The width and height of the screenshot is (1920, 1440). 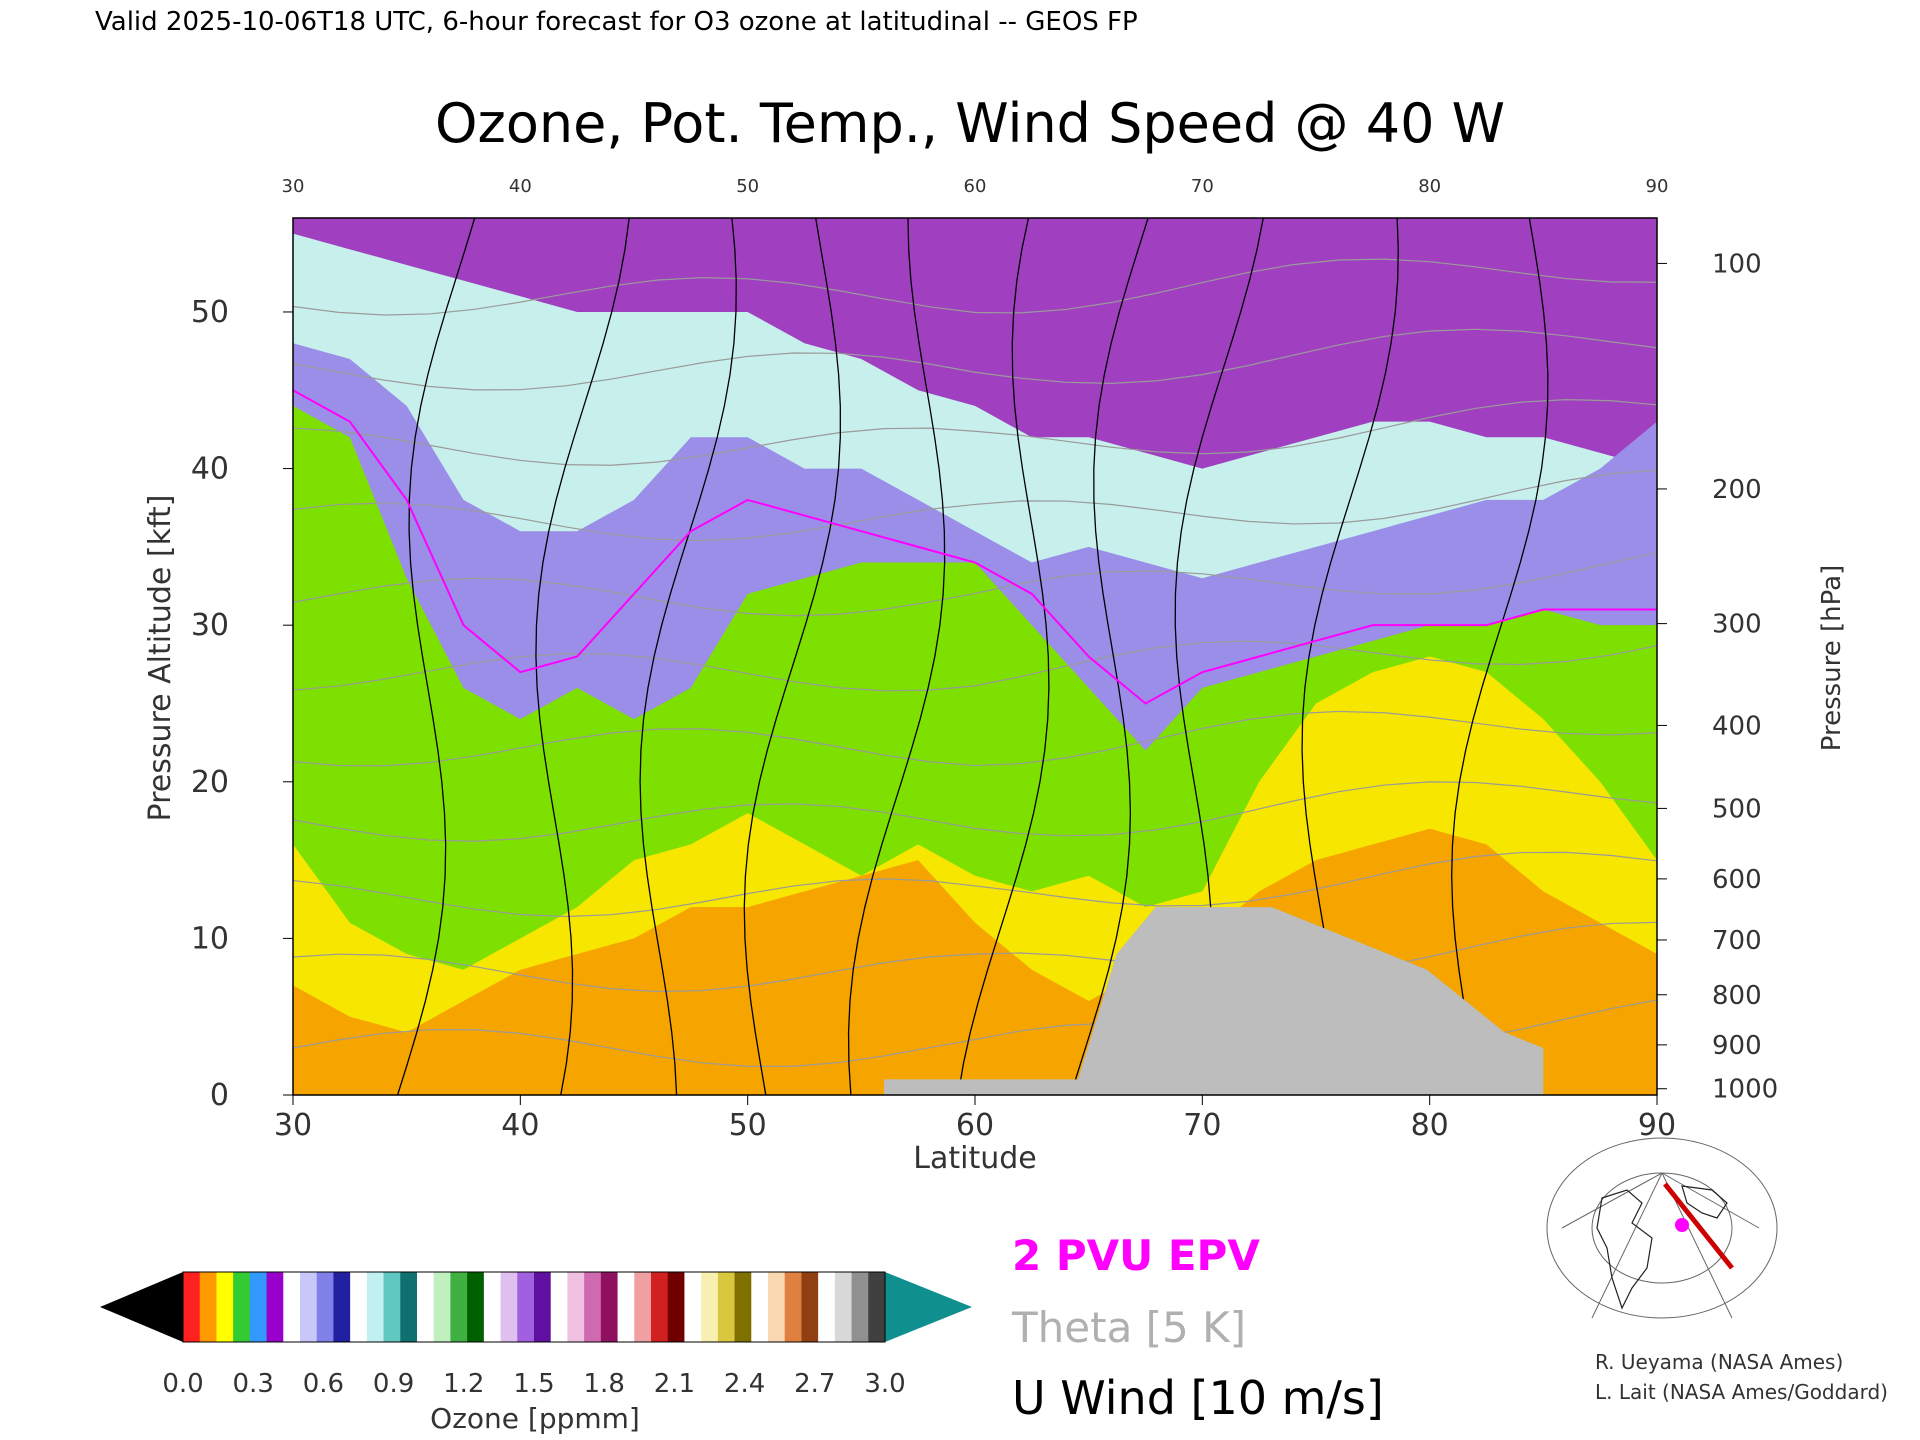 What do you see at coordinates (1429, 186) in the screenshot?
I see `x-tick-label-top: 80` at bounding box center [1429, 186].